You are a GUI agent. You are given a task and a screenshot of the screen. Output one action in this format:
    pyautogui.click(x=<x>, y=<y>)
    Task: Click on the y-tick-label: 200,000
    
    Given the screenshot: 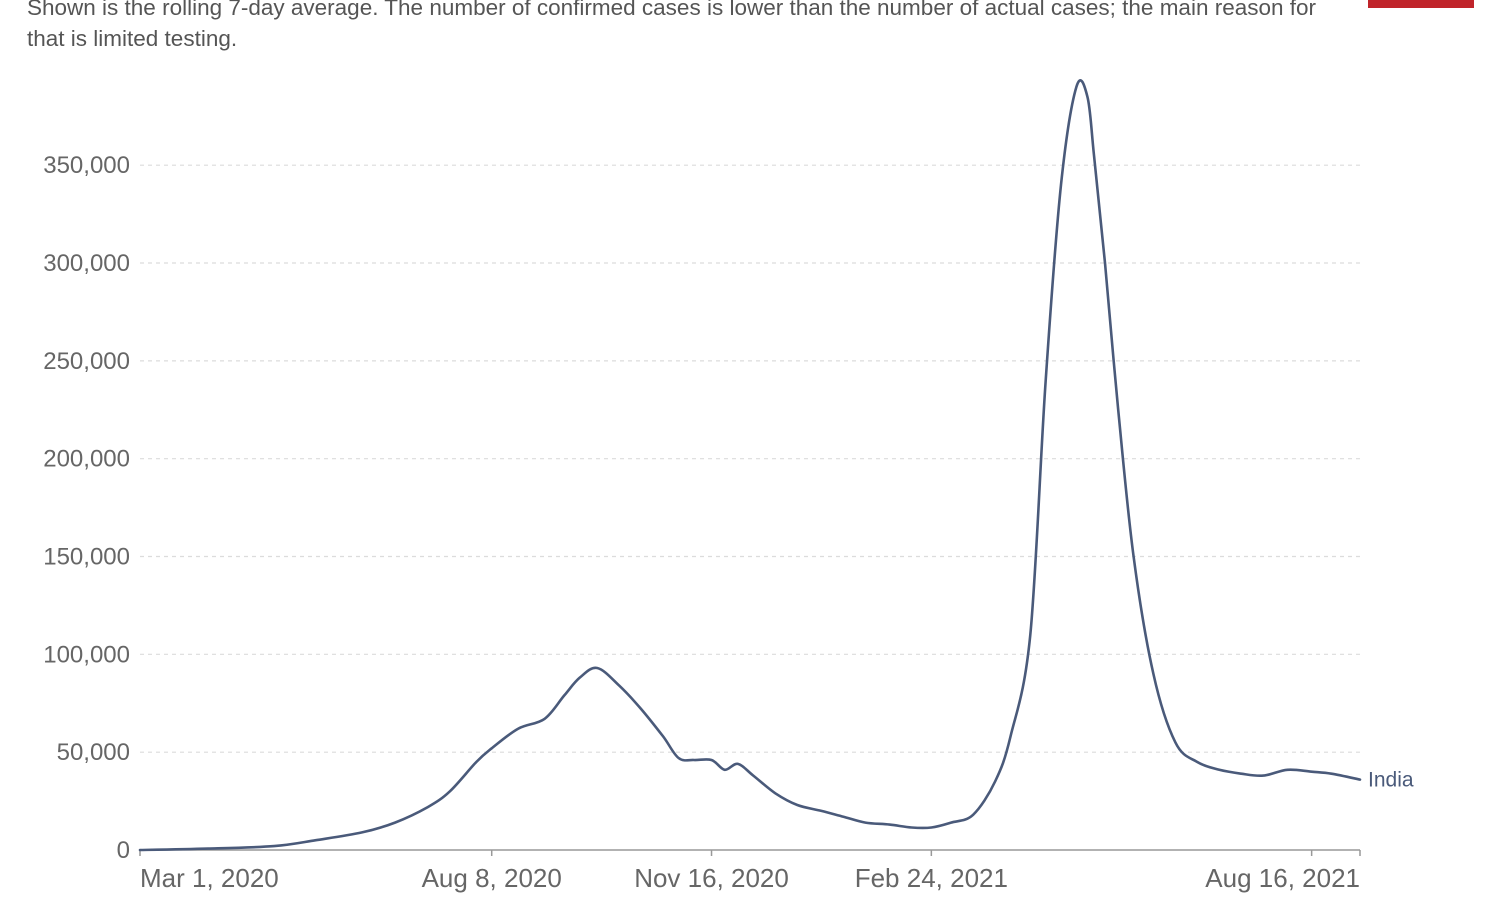 What is the action you would take?
    pyautogui.click(x=86, y=459)
    